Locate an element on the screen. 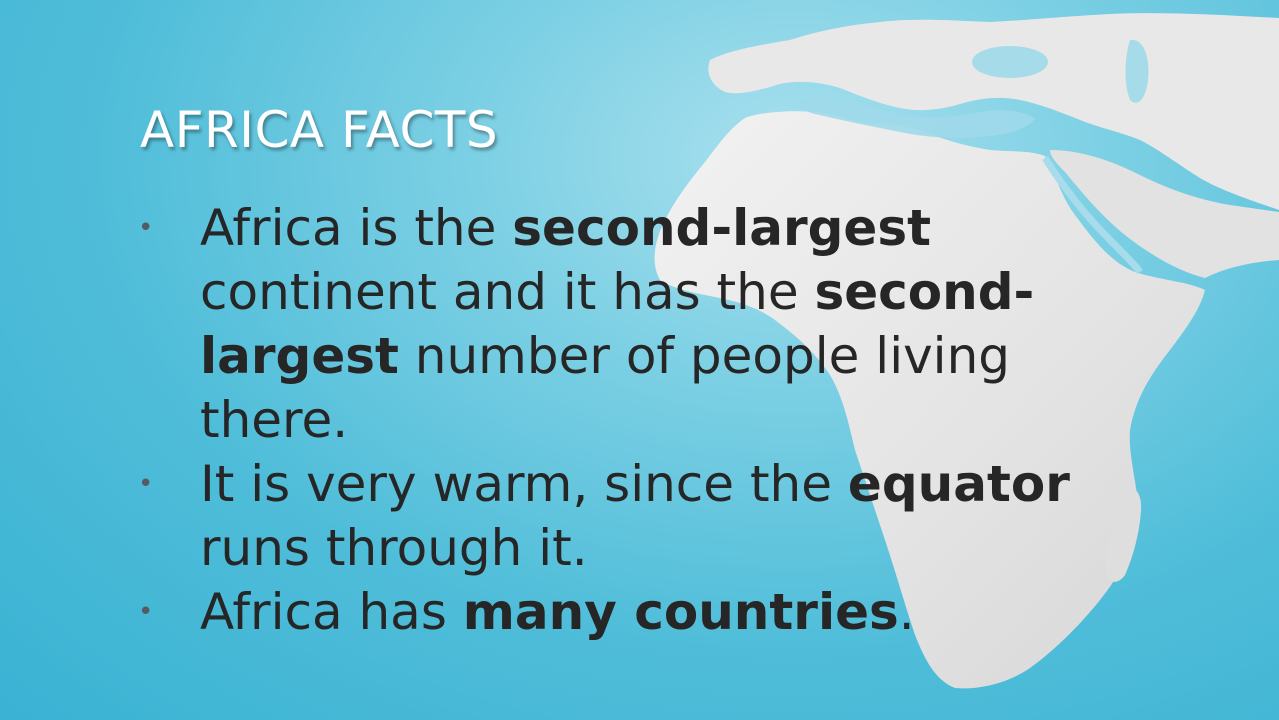 Image resolution: width=1279 pixels, height=720 pixels. text-segment: number of people living there. is located at coordinates (605, 388).